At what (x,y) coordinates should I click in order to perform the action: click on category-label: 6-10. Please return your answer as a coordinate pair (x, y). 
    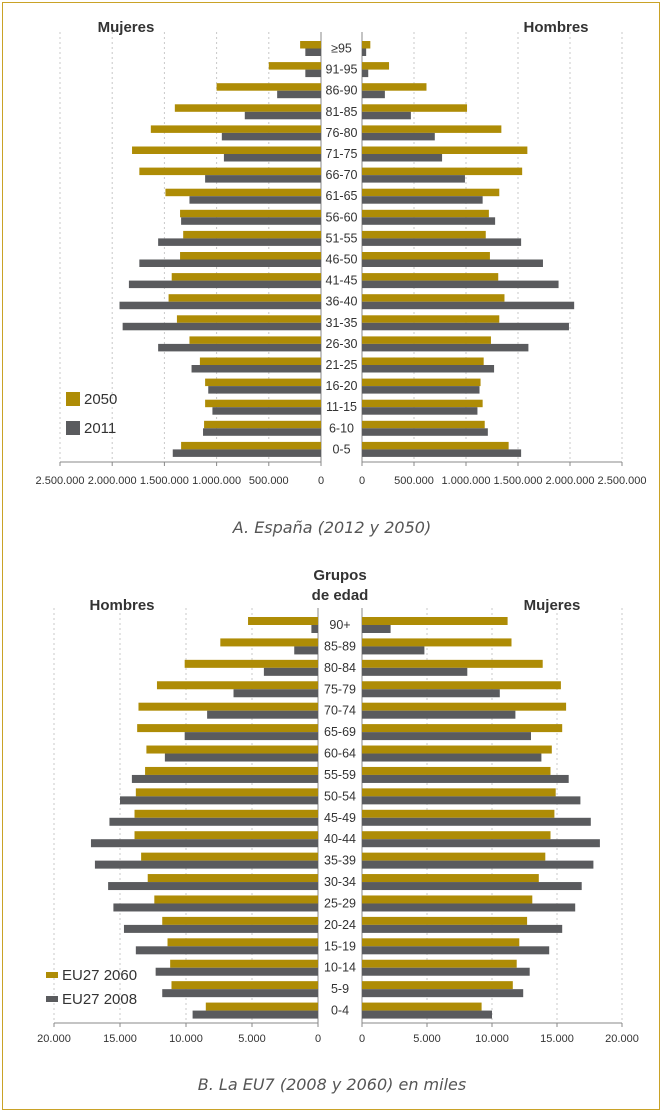
    Looking at the image, I should click on (341, 428).